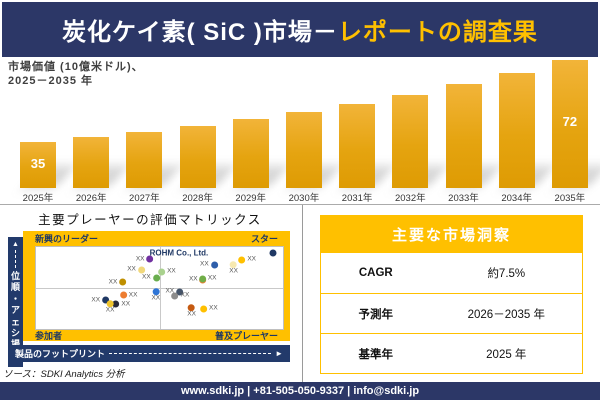 The width and height of the screenshot is (600, 400). I want to click on section-divider-line, so click(300, 204).